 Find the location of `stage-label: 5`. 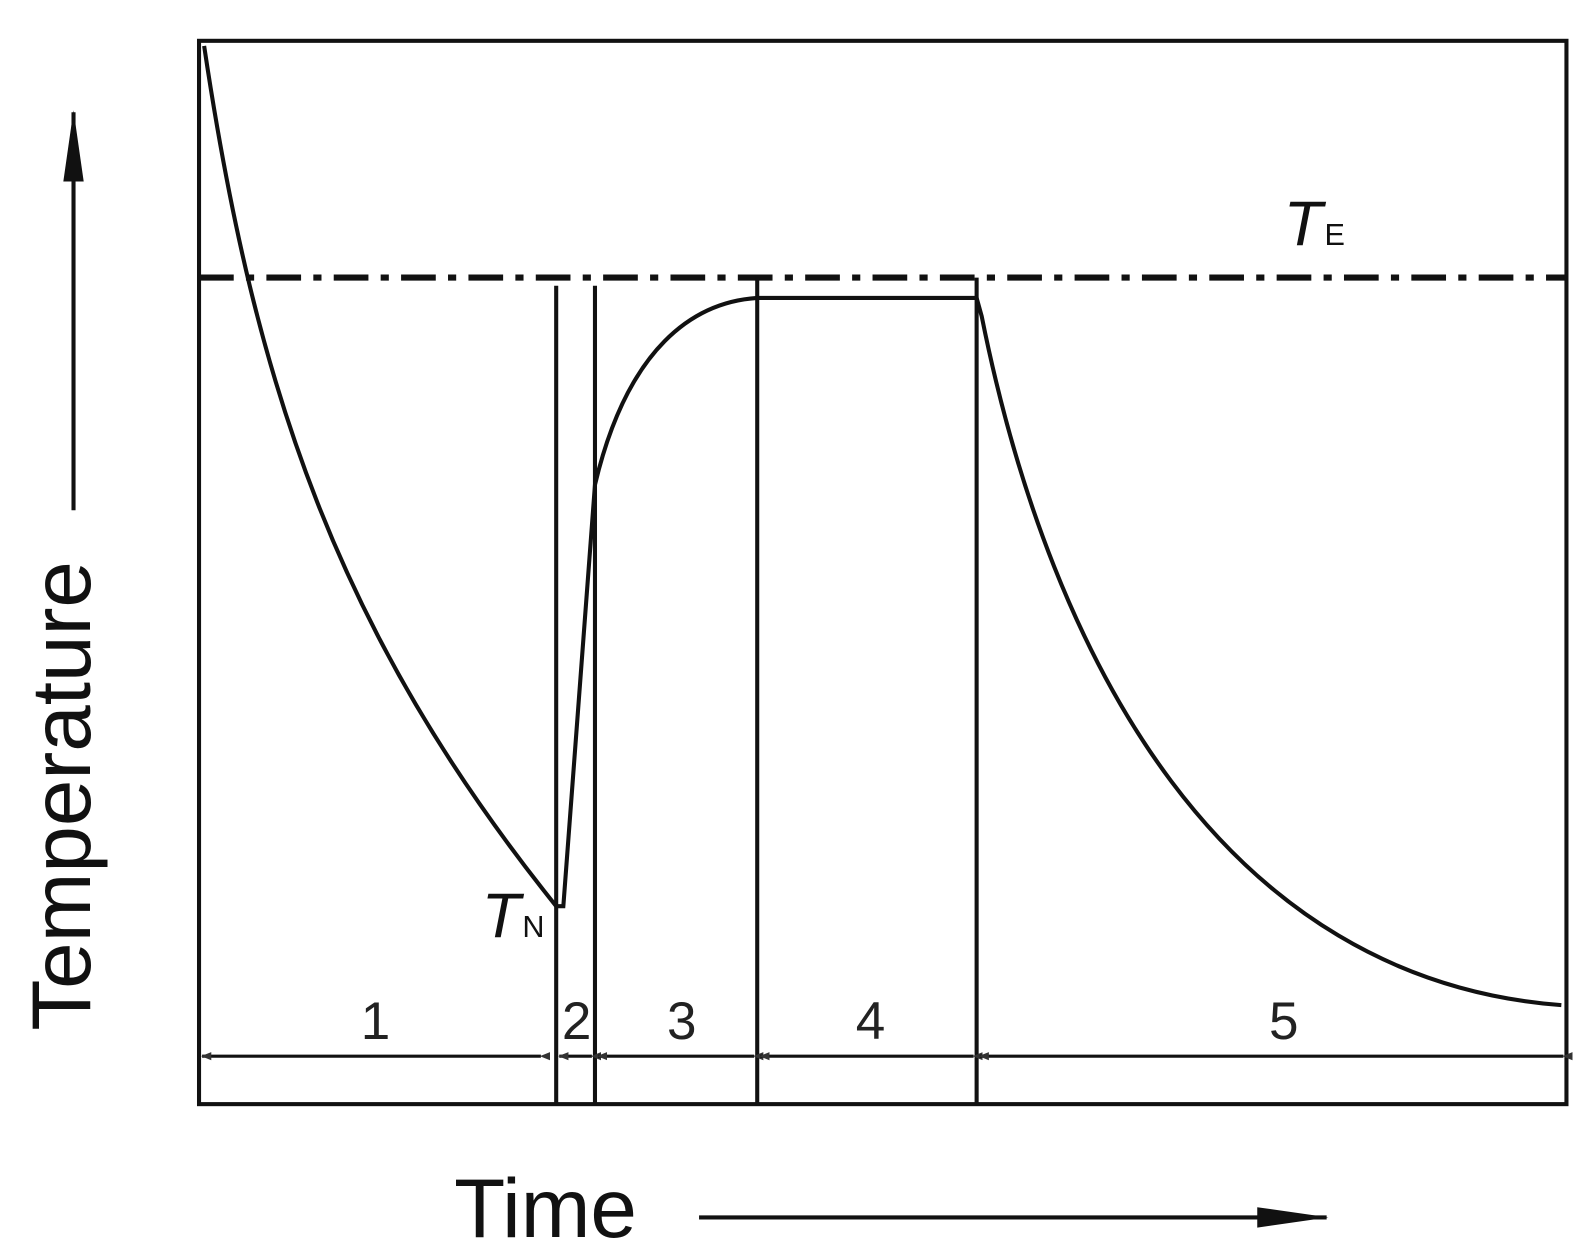

stage-label: 5 is located at coordinates (1284, 1021).